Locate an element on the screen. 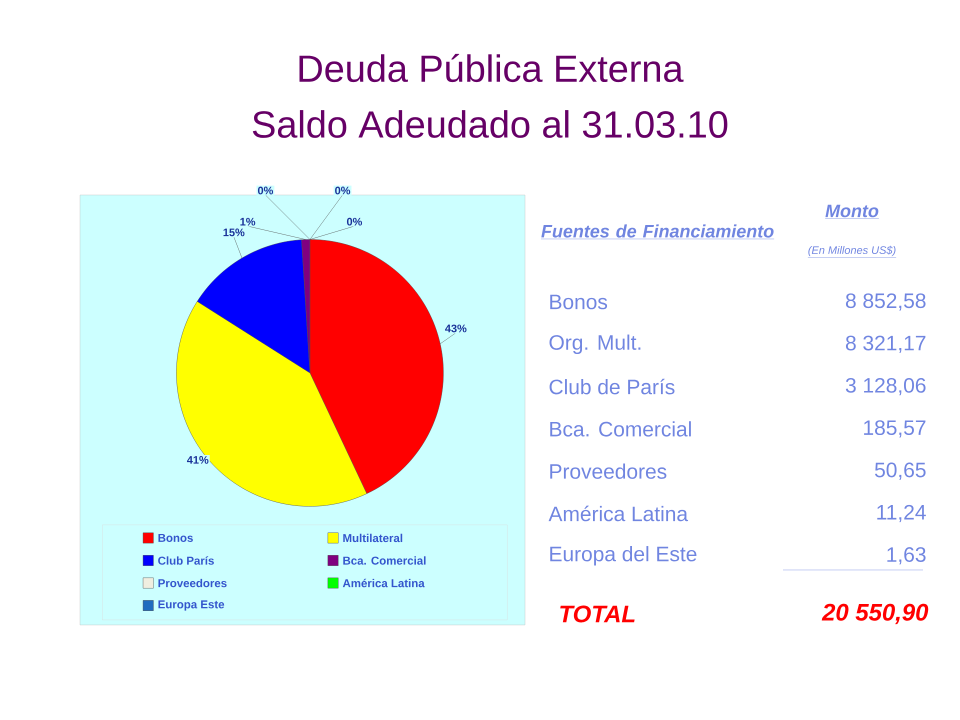  text: Proveedores is located at coordinates (608, 471).